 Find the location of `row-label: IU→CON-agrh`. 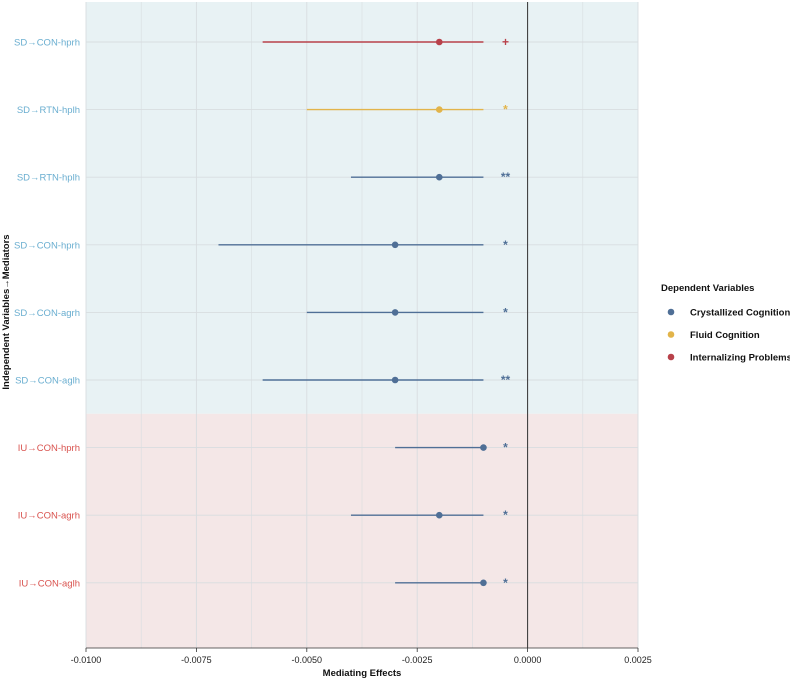

row-label: IU→CON-agrh is located at coordinates (49, 516).